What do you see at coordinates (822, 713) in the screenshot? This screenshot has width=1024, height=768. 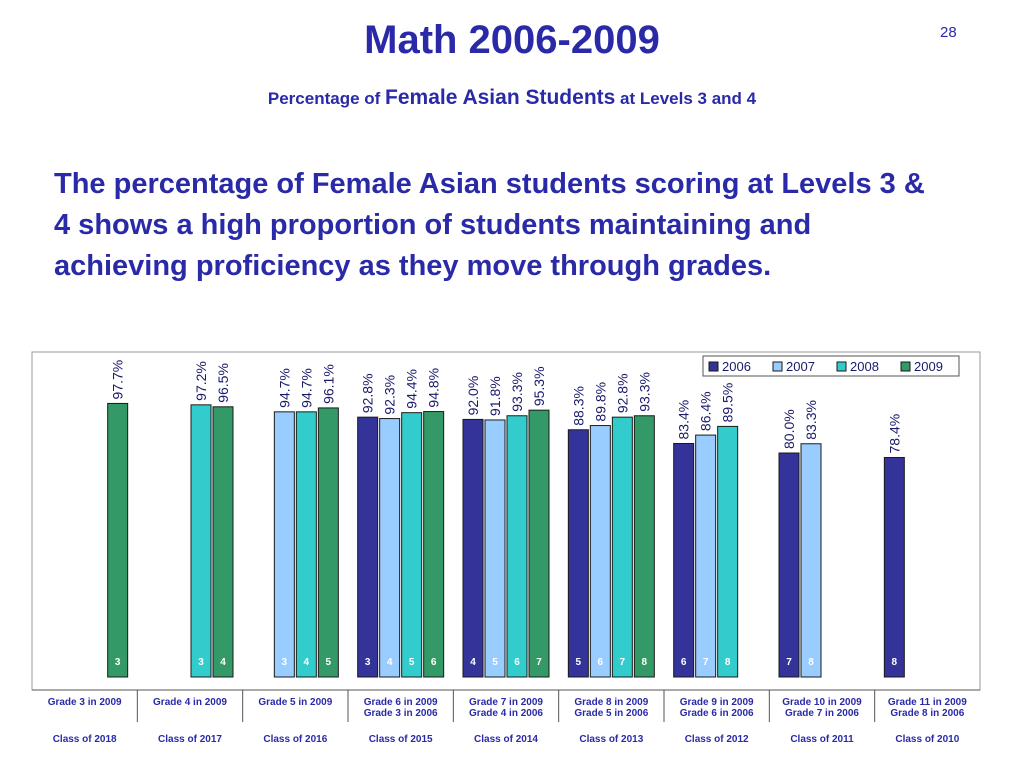 I see `category-sublabel: Grade 7 in 2006` at bounding box center [822, 713].